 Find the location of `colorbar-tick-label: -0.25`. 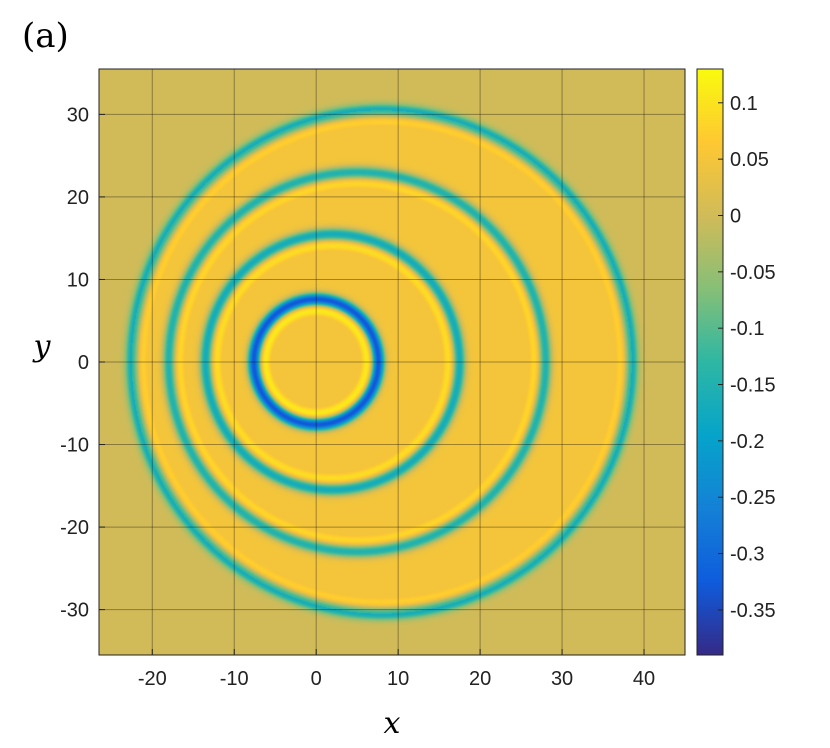

colorbar-tick-label: -0.25 is located at coordinates (753, 498).